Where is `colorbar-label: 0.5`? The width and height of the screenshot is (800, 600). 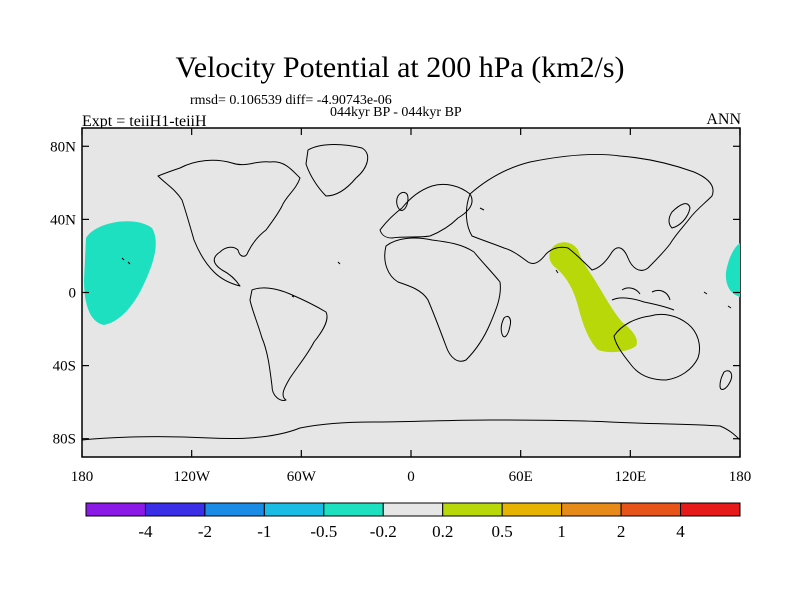 colorbar-label: 0.5 is located at coordinates (502, 531).